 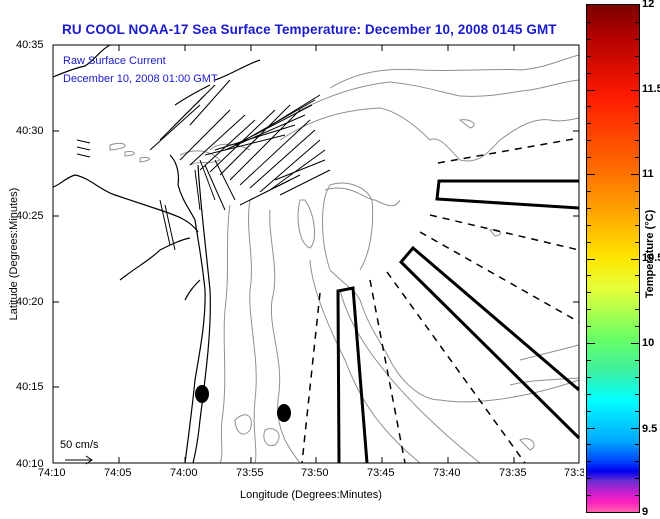 I want to click on y-tick-label: 40:25, so click(x=30, y=216).